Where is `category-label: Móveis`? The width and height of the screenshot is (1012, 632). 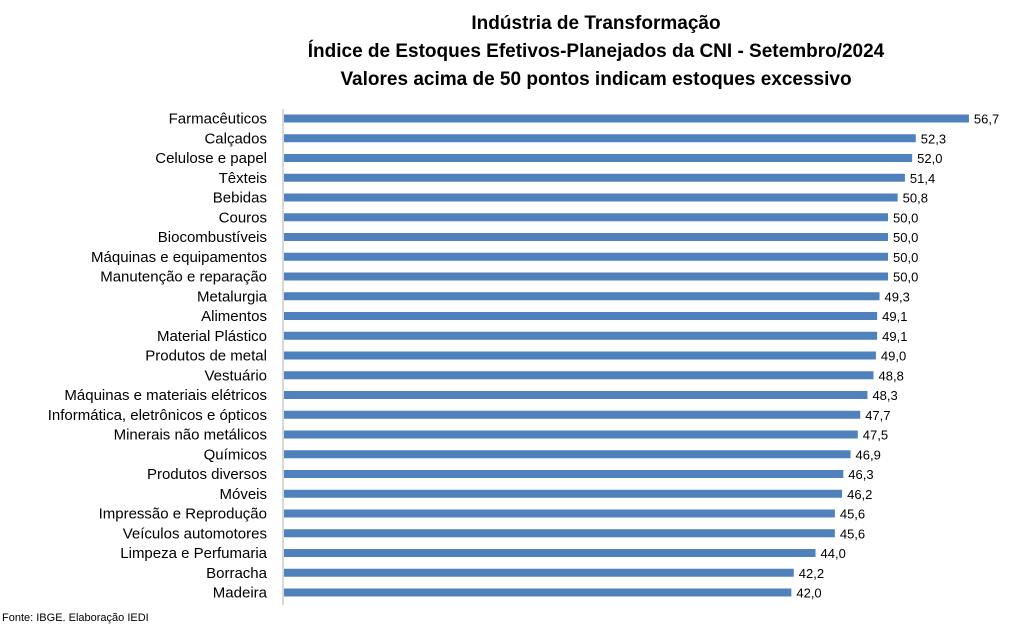 category-label: Móveis is located at coordinates (243, 494).